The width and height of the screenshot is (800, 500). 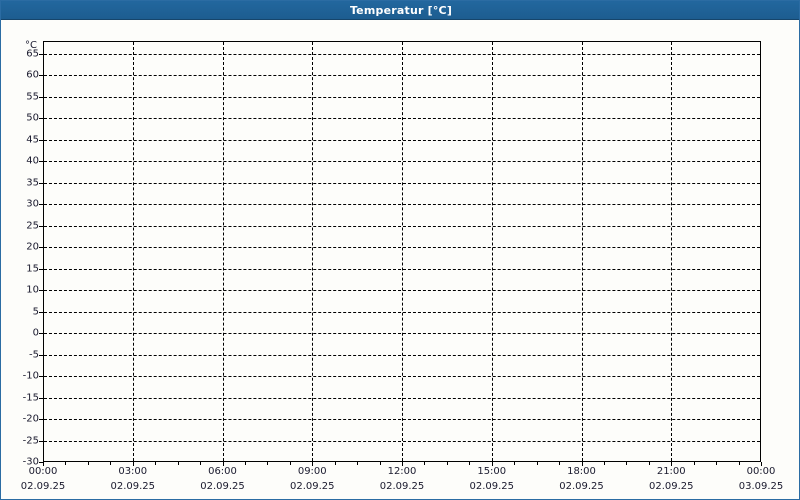 What do you see at coordinates (32, 118) in the screenshot?
I see `y-axis-tick-label: 50` at bounding box center [32, 118].